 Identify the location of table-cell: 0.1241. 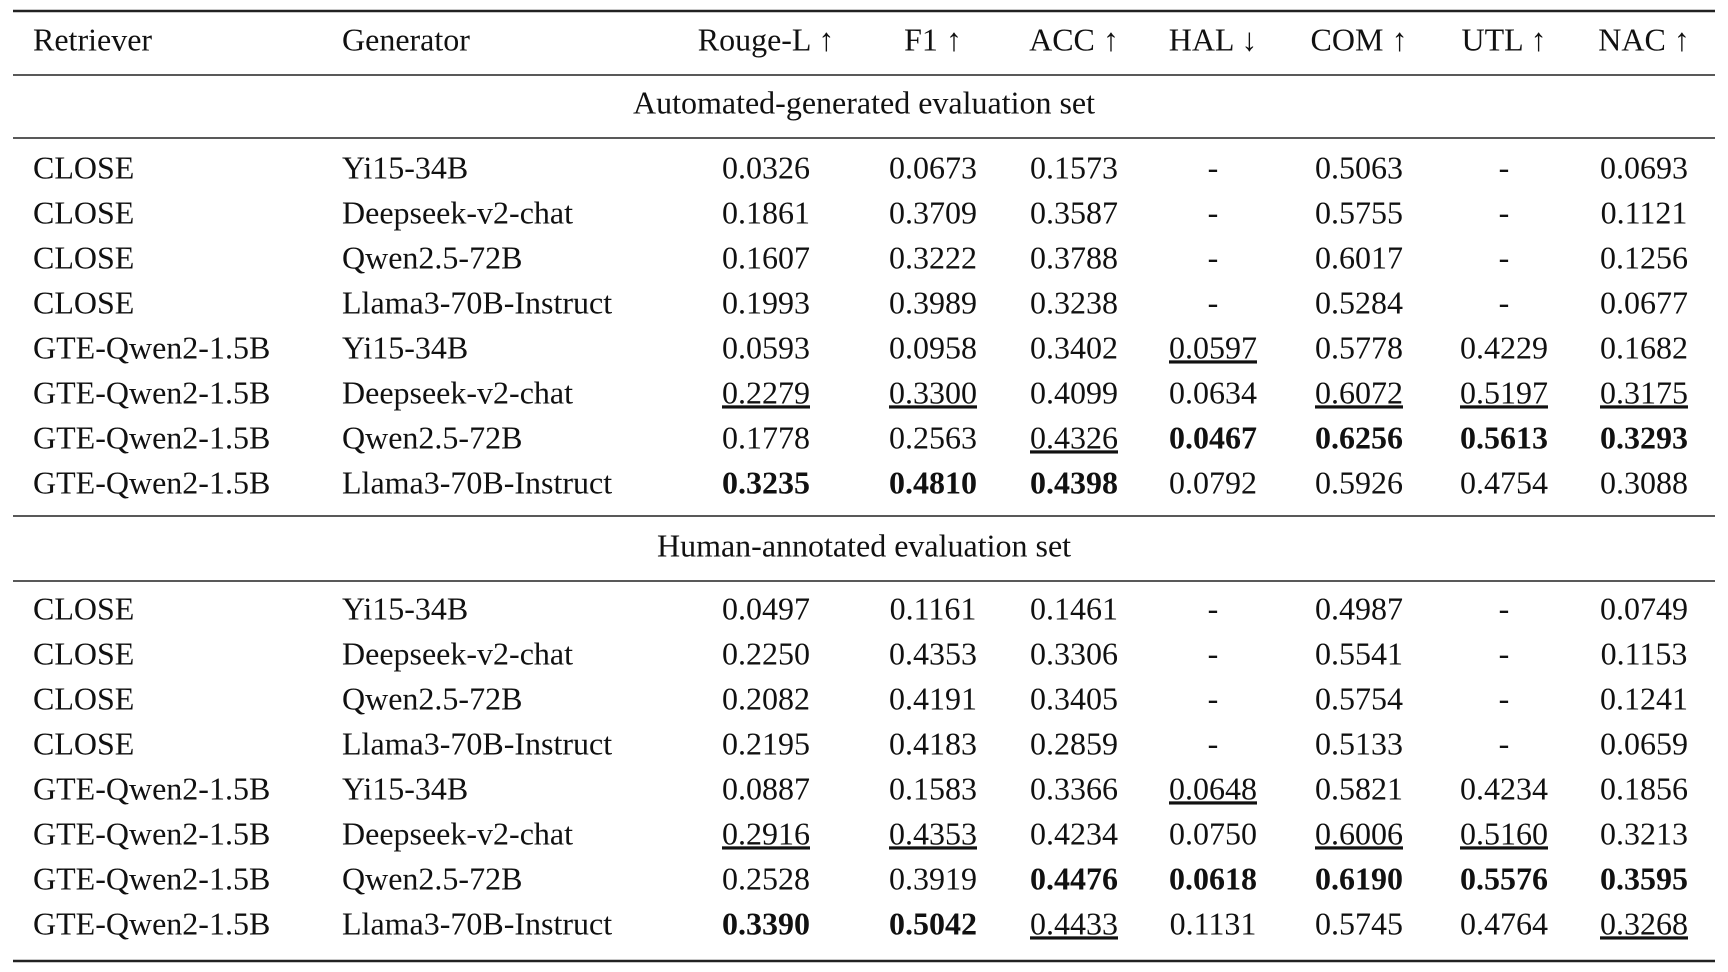
(1644, 698).